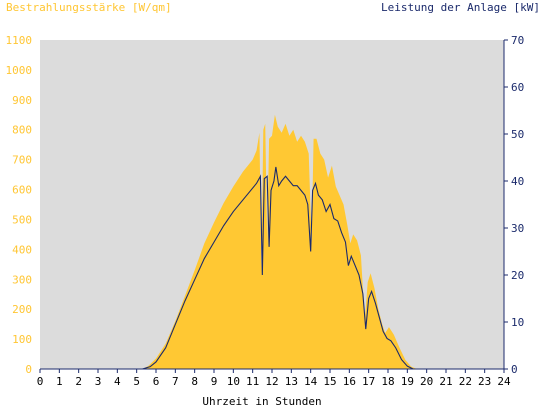  What do you see at coordinates (89, 7) in the screenshot?
I see `left-axis-title: Bestrahlungsstärke [W/qm]` at bounding box center [89, 7].